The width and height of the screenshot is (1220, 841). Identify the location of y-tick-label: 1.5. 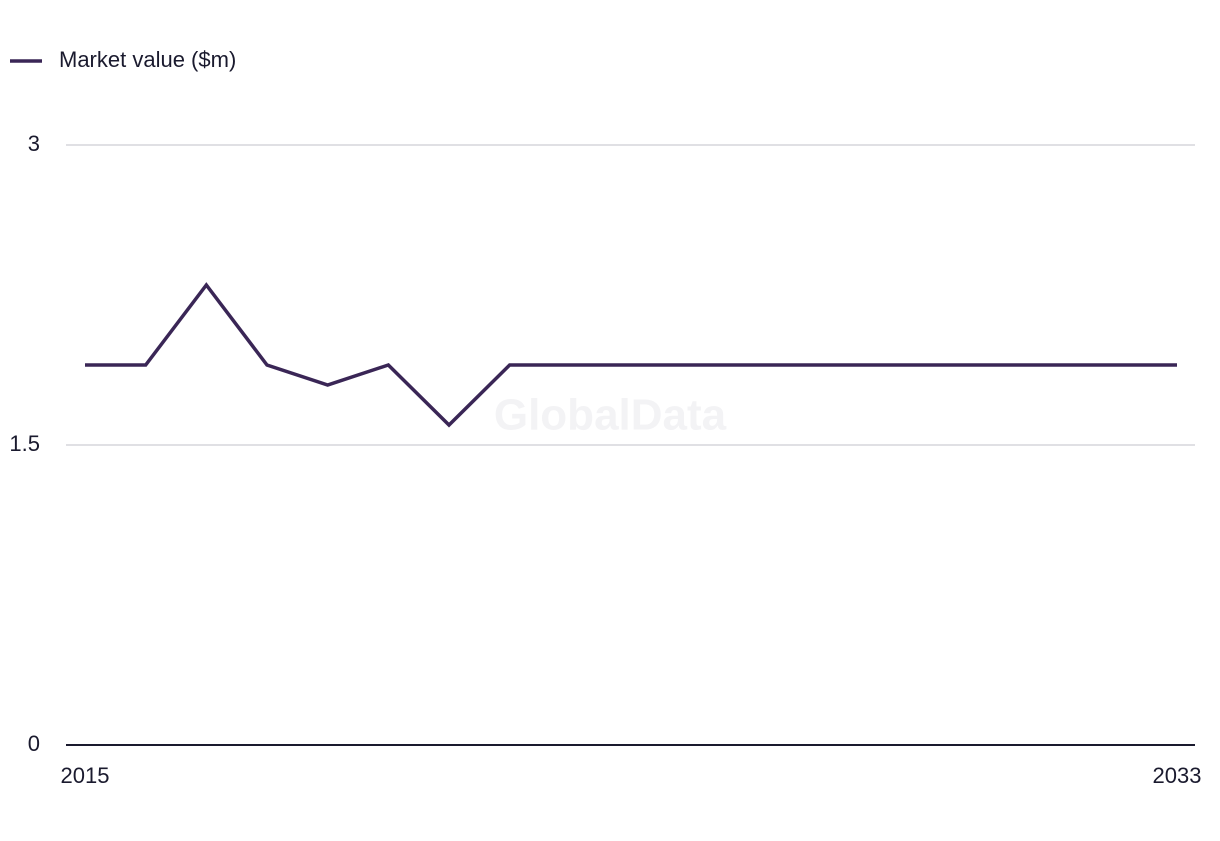
(24, 443).